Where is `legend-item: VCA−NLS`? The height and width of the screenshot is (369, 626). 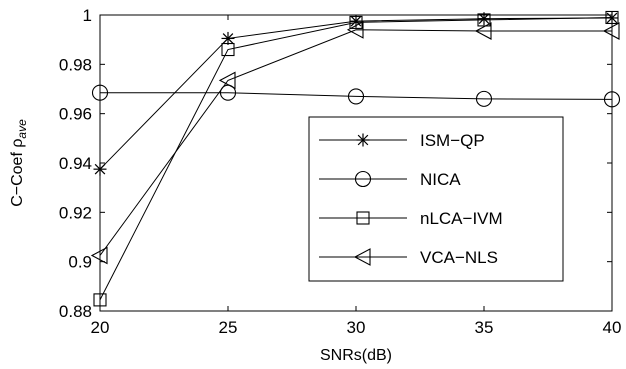 legend-item: VCA−NLS is located at coordinates (408, 257).